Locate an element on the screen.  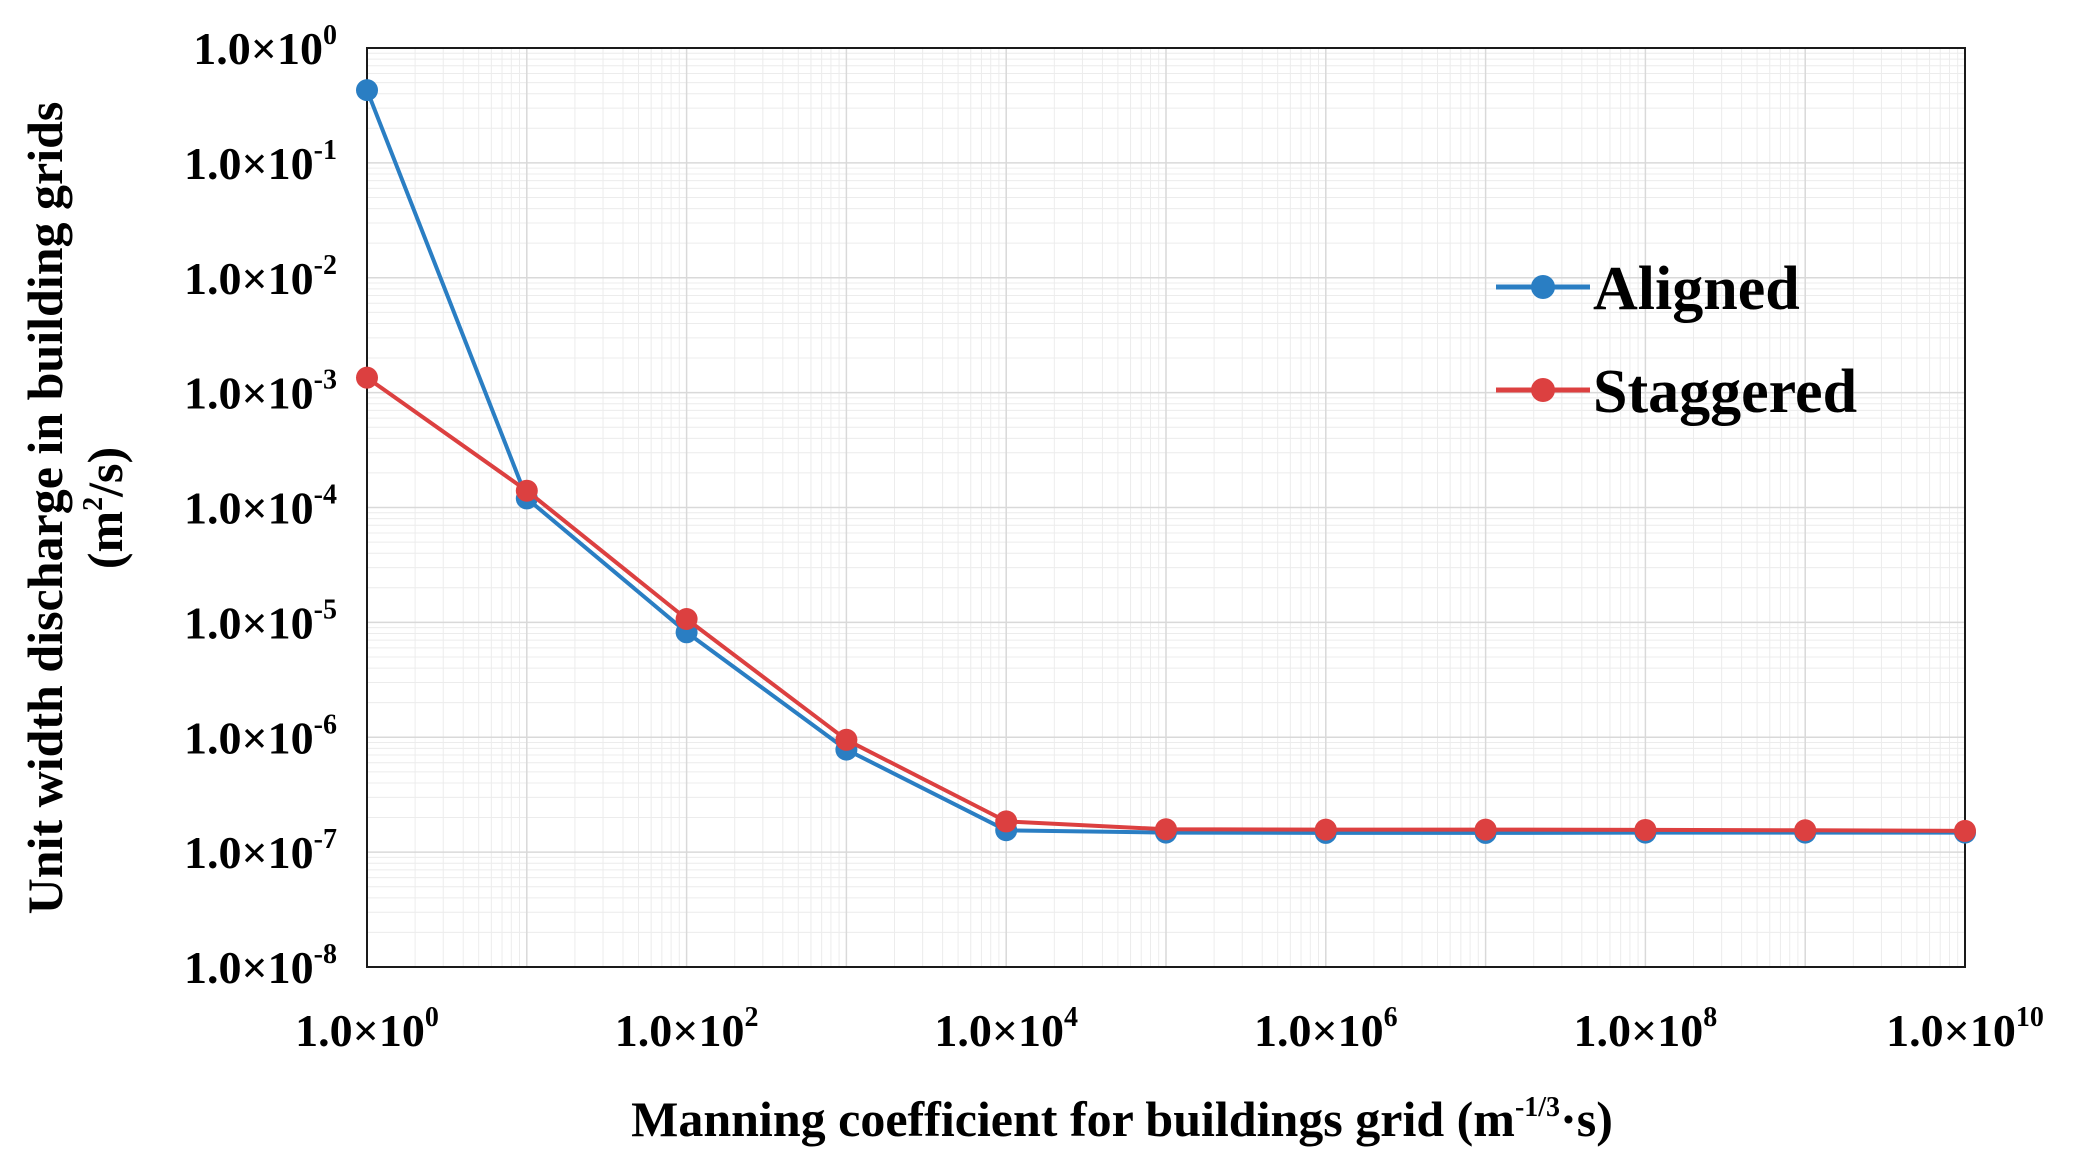
y-tick-exponent: -5 is located at coordinates (325, 609).